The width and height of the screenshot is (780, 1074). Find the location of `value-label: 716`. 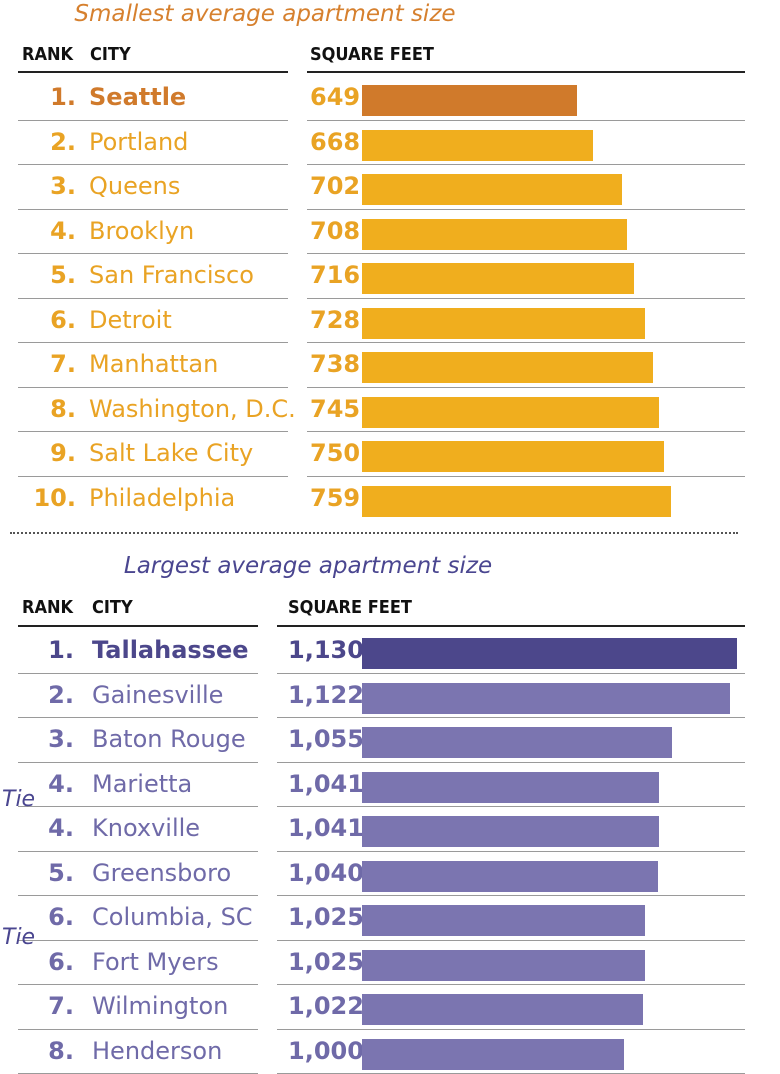

value-label: 716 is located at coordinates (335, 275).